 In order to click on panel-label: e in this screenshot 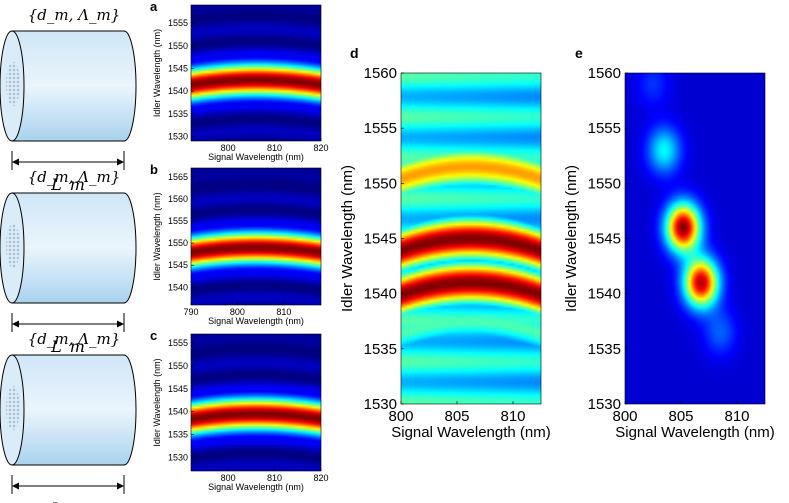, I will do `click(579, 53)`.